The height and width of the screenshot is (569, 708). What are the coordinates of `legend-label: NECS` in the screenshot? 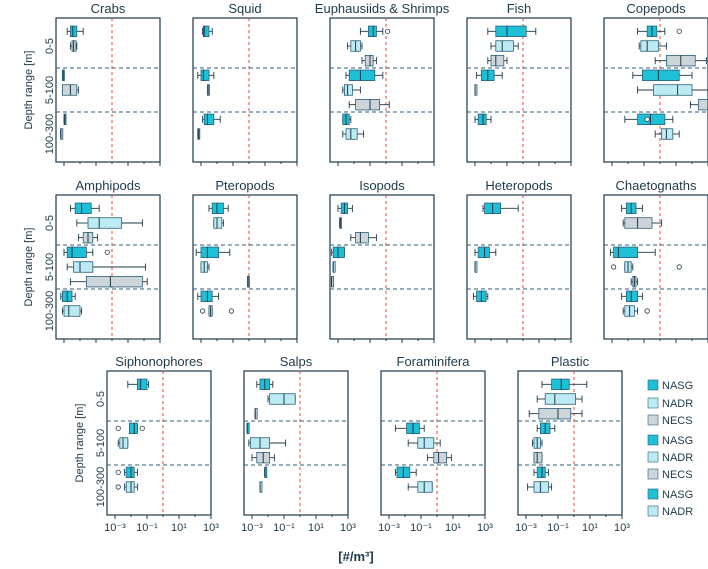 It's located at (677, 475).